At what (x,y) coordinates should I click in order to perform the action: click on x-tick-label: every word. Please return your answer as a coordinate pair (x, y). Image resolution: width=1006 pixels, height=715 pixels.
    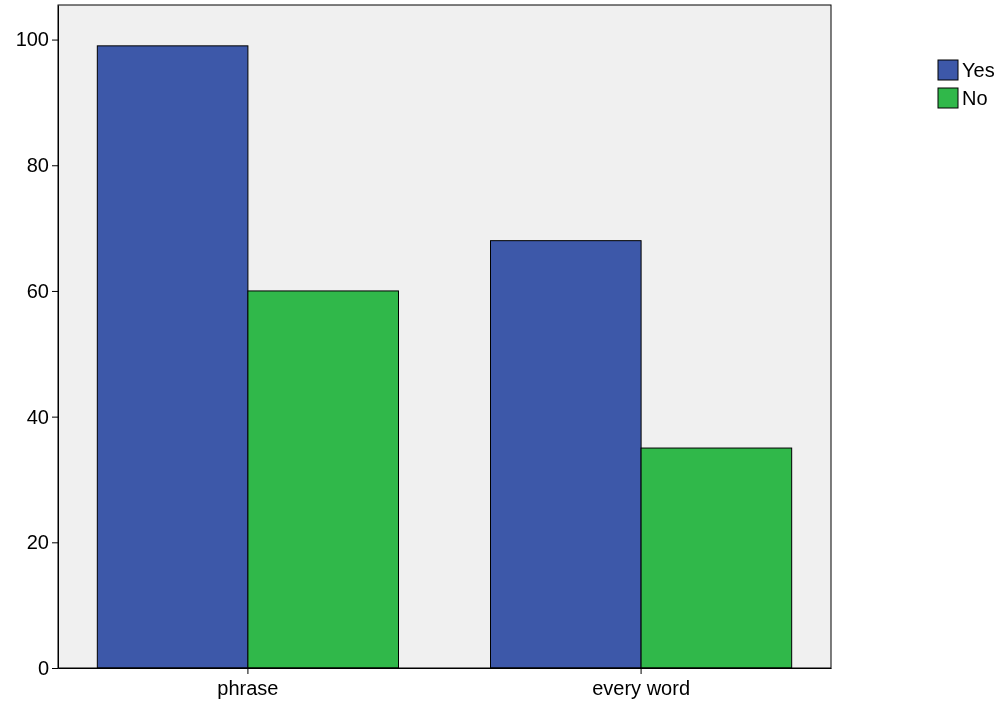
    Looking at the image, I should click on (641, 688).